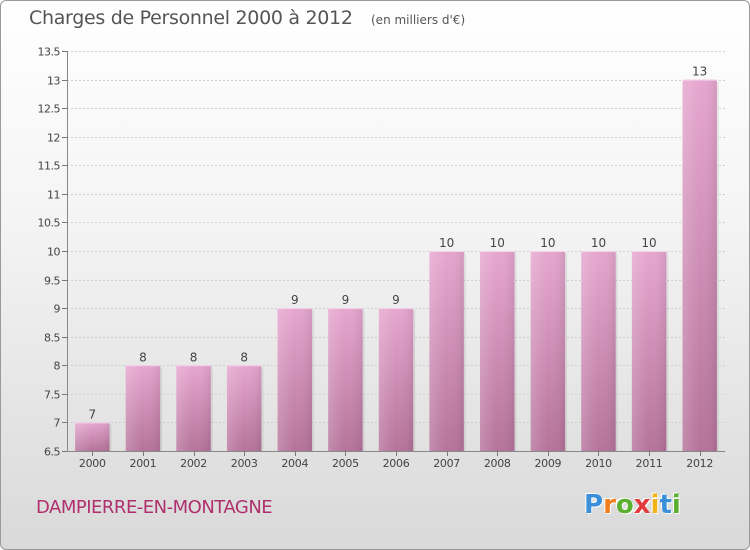 The image size is (750, 550). I want to click on x-tick-label: 2011, so click(649, 463).